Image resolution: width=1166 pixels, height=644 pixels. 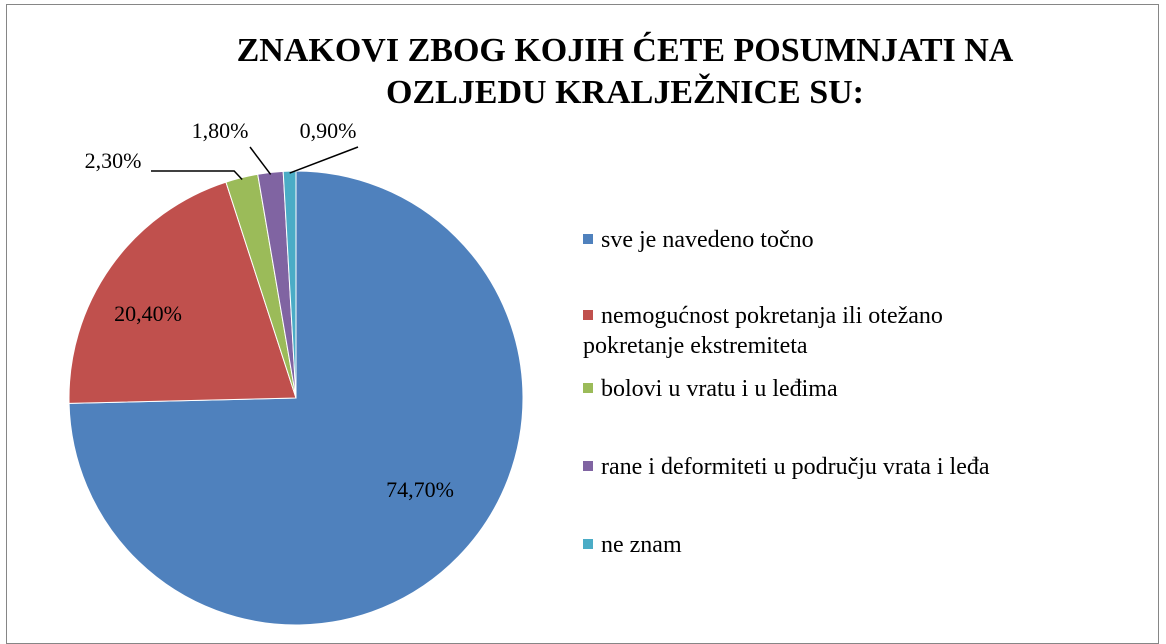 I want to click on legend-item: ne znam, so click(x=863, y=545).